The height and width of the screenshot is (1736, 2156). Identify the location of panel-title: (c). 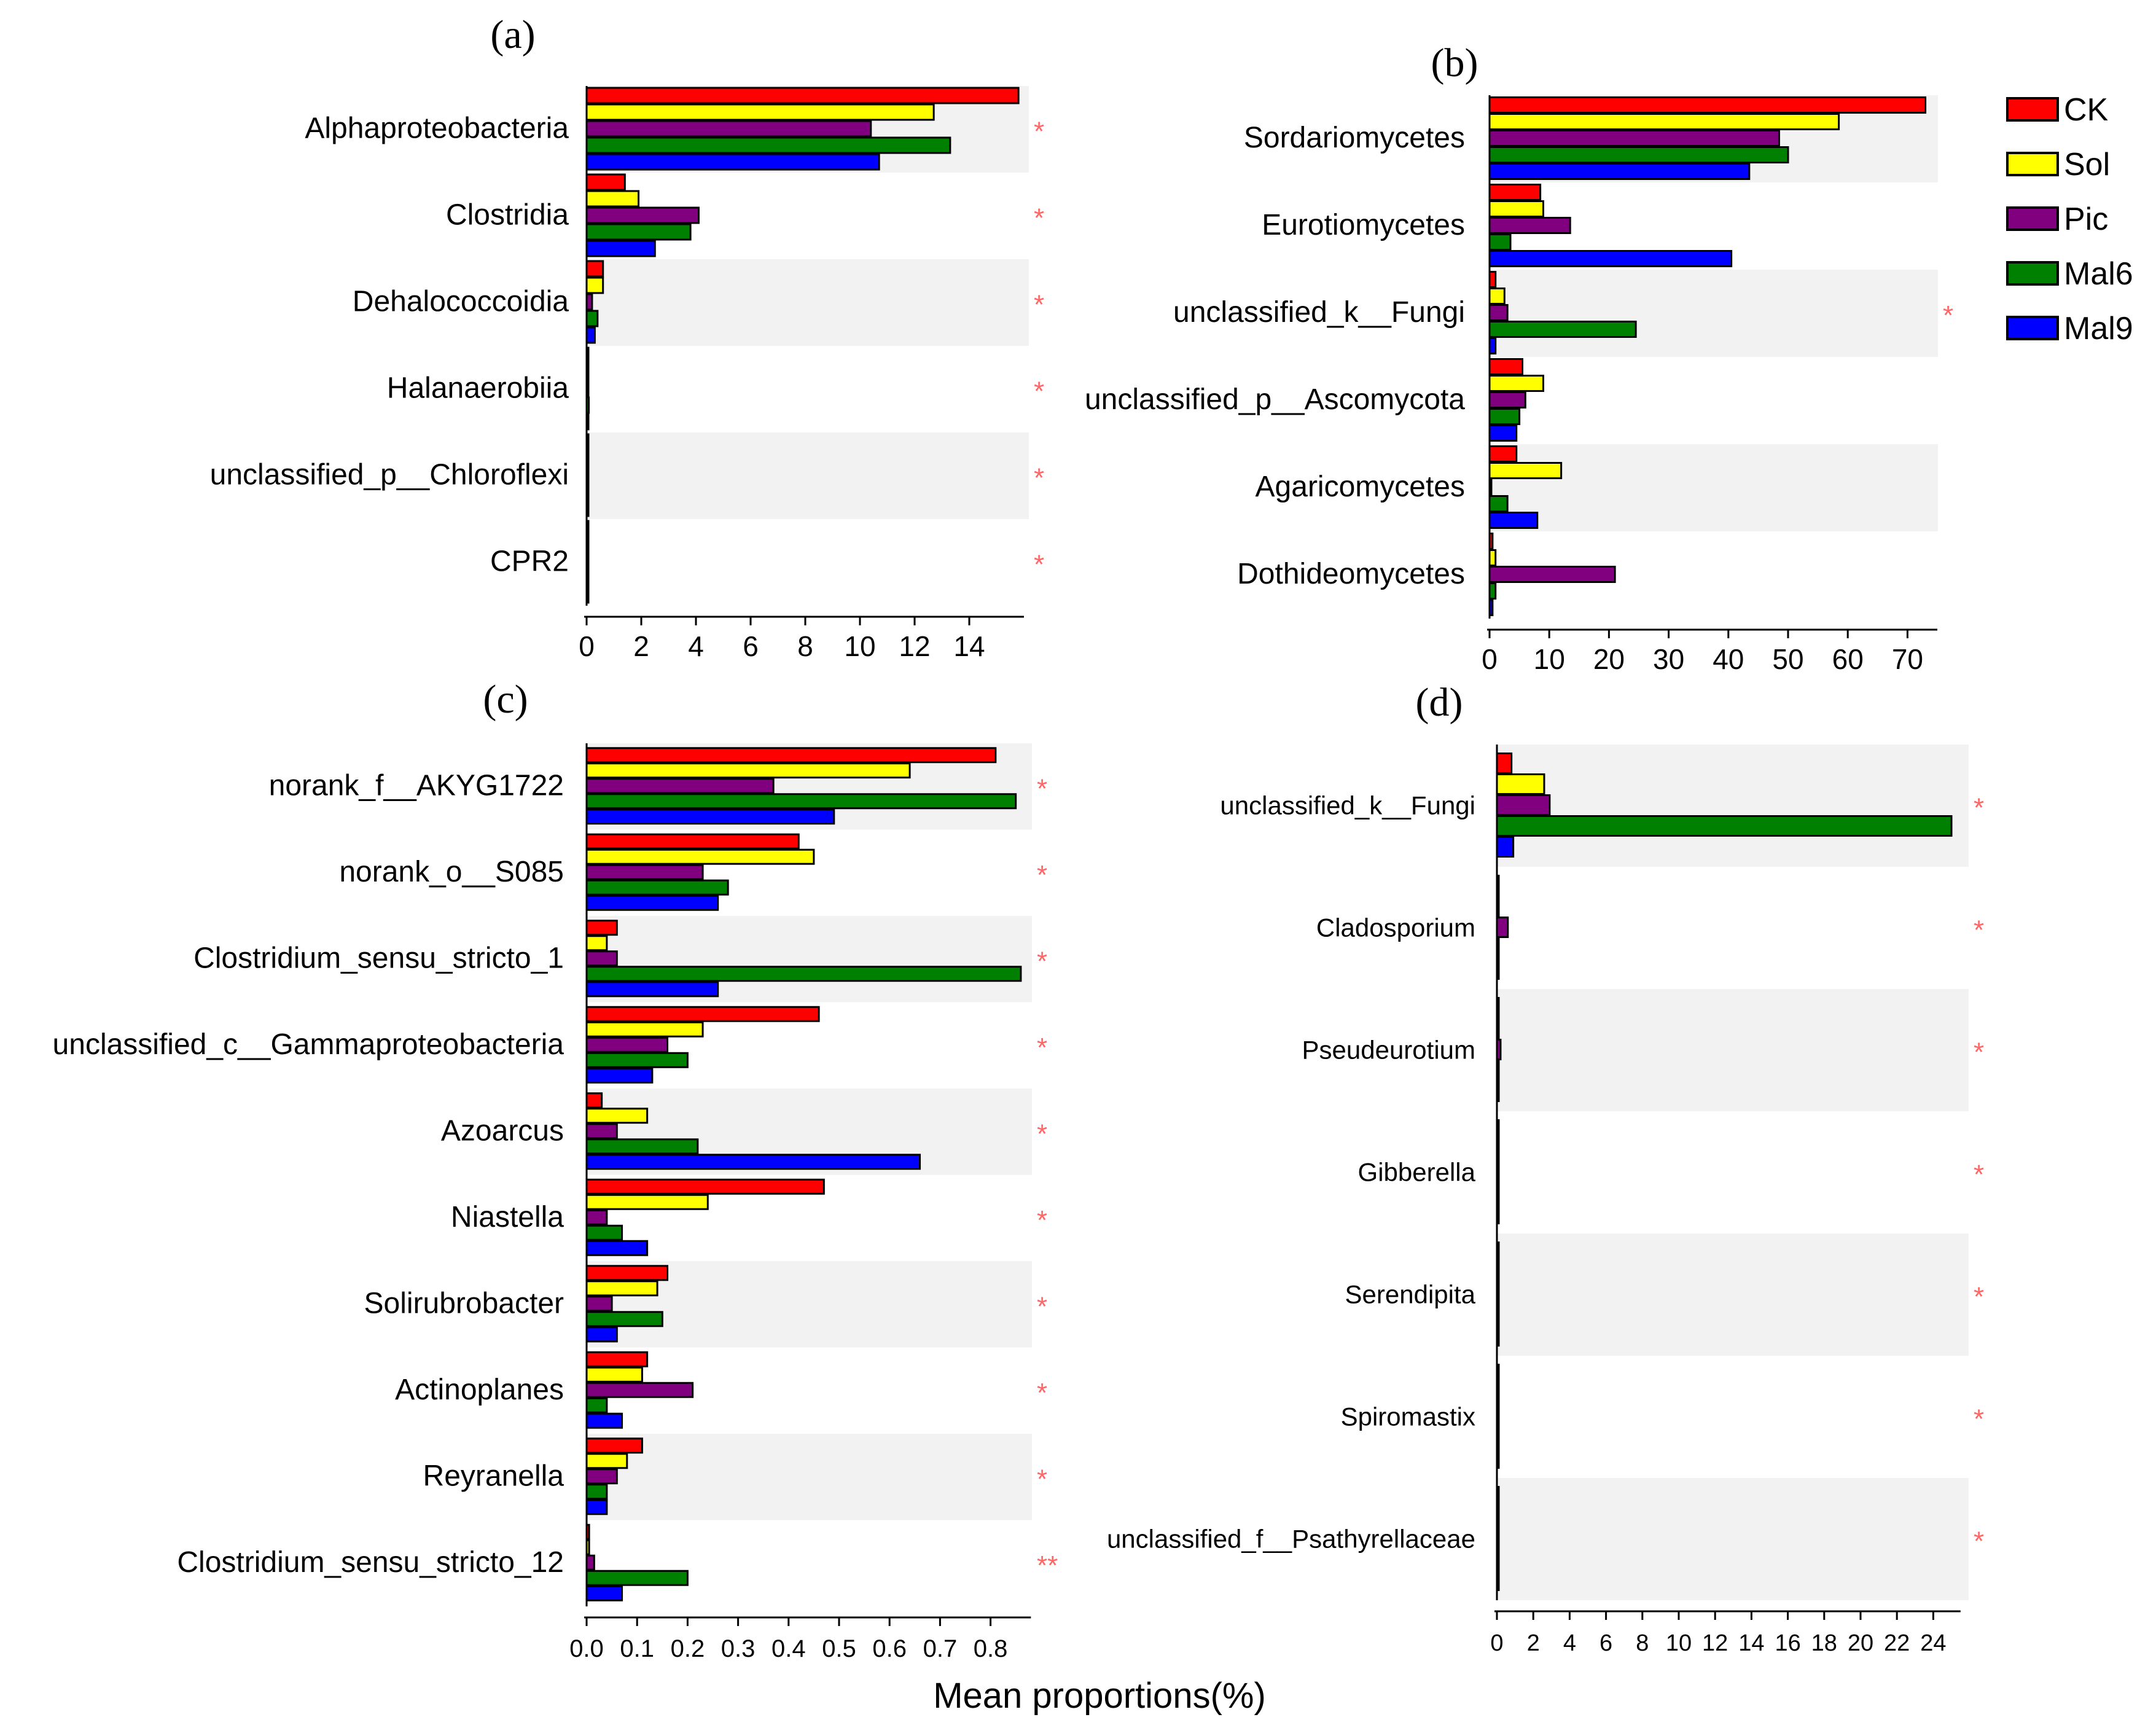
(505, 699).